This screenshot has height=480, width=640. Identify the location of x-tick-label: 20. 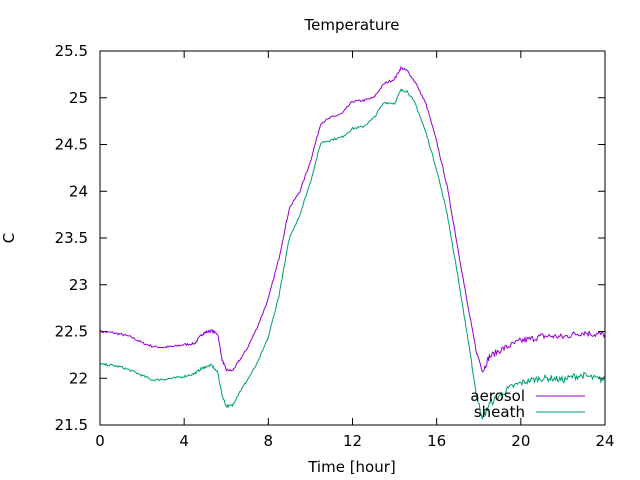
(520, 441).